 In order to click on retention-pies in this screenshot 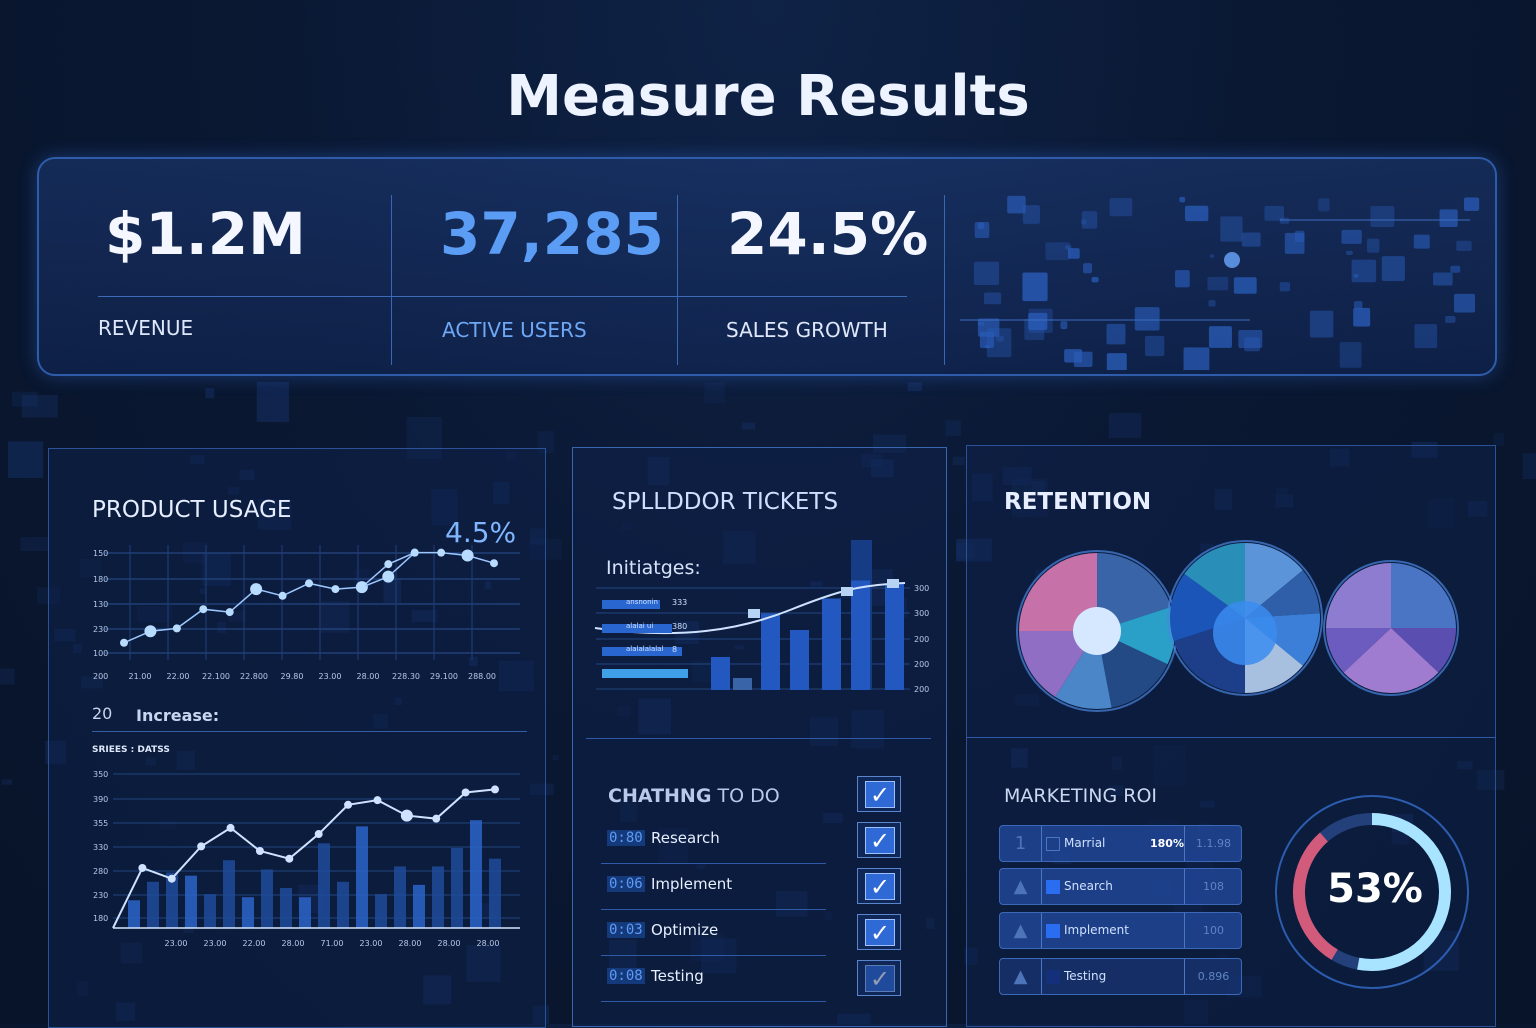, I will do `click(1237, 626)`.